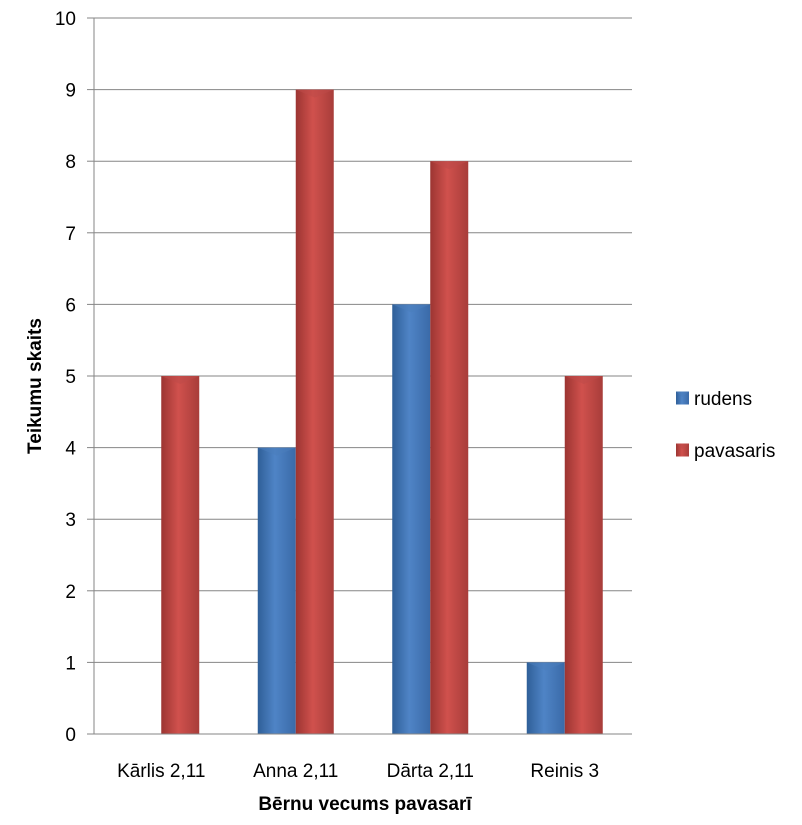 The image size is (802, 825). Describe the element at coordinates (70, 663) in the screenshot. I see `y-tick-label: 1` at that location.